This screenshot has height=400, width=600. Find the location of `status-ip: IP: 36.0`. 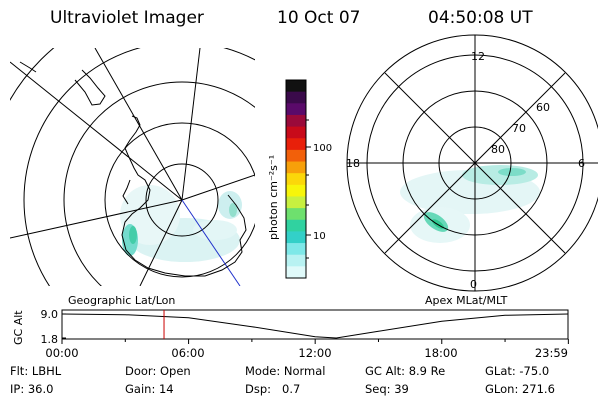

status-ip: IP: 36.0 is located at coordinates (32, 389).